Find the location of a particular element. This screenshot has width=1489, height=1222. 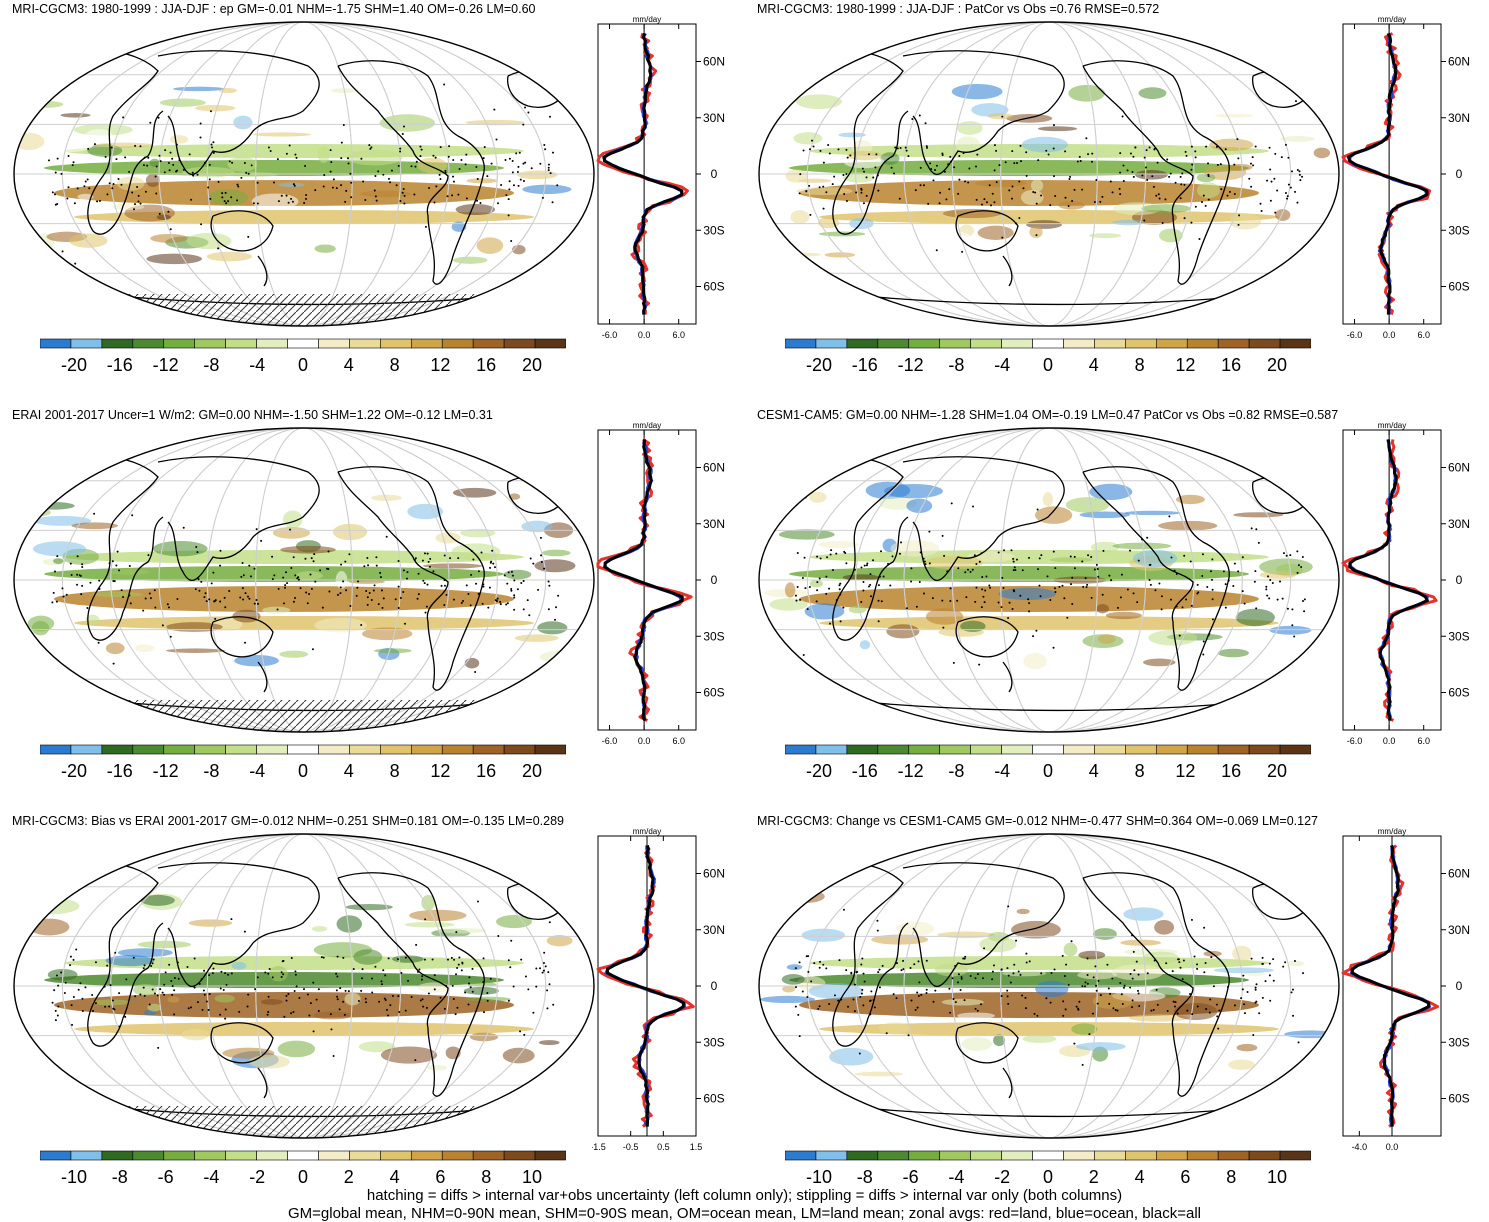

graticule is located at coordinates (304, 580).